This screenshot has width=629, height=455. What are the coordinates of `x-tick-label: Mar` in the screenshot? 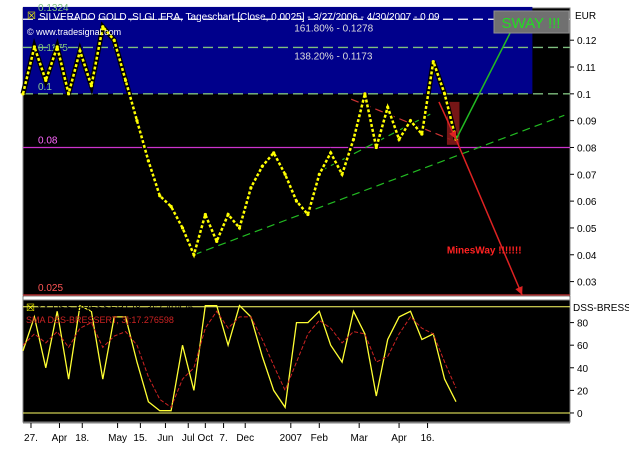 It's located at (360, 438).